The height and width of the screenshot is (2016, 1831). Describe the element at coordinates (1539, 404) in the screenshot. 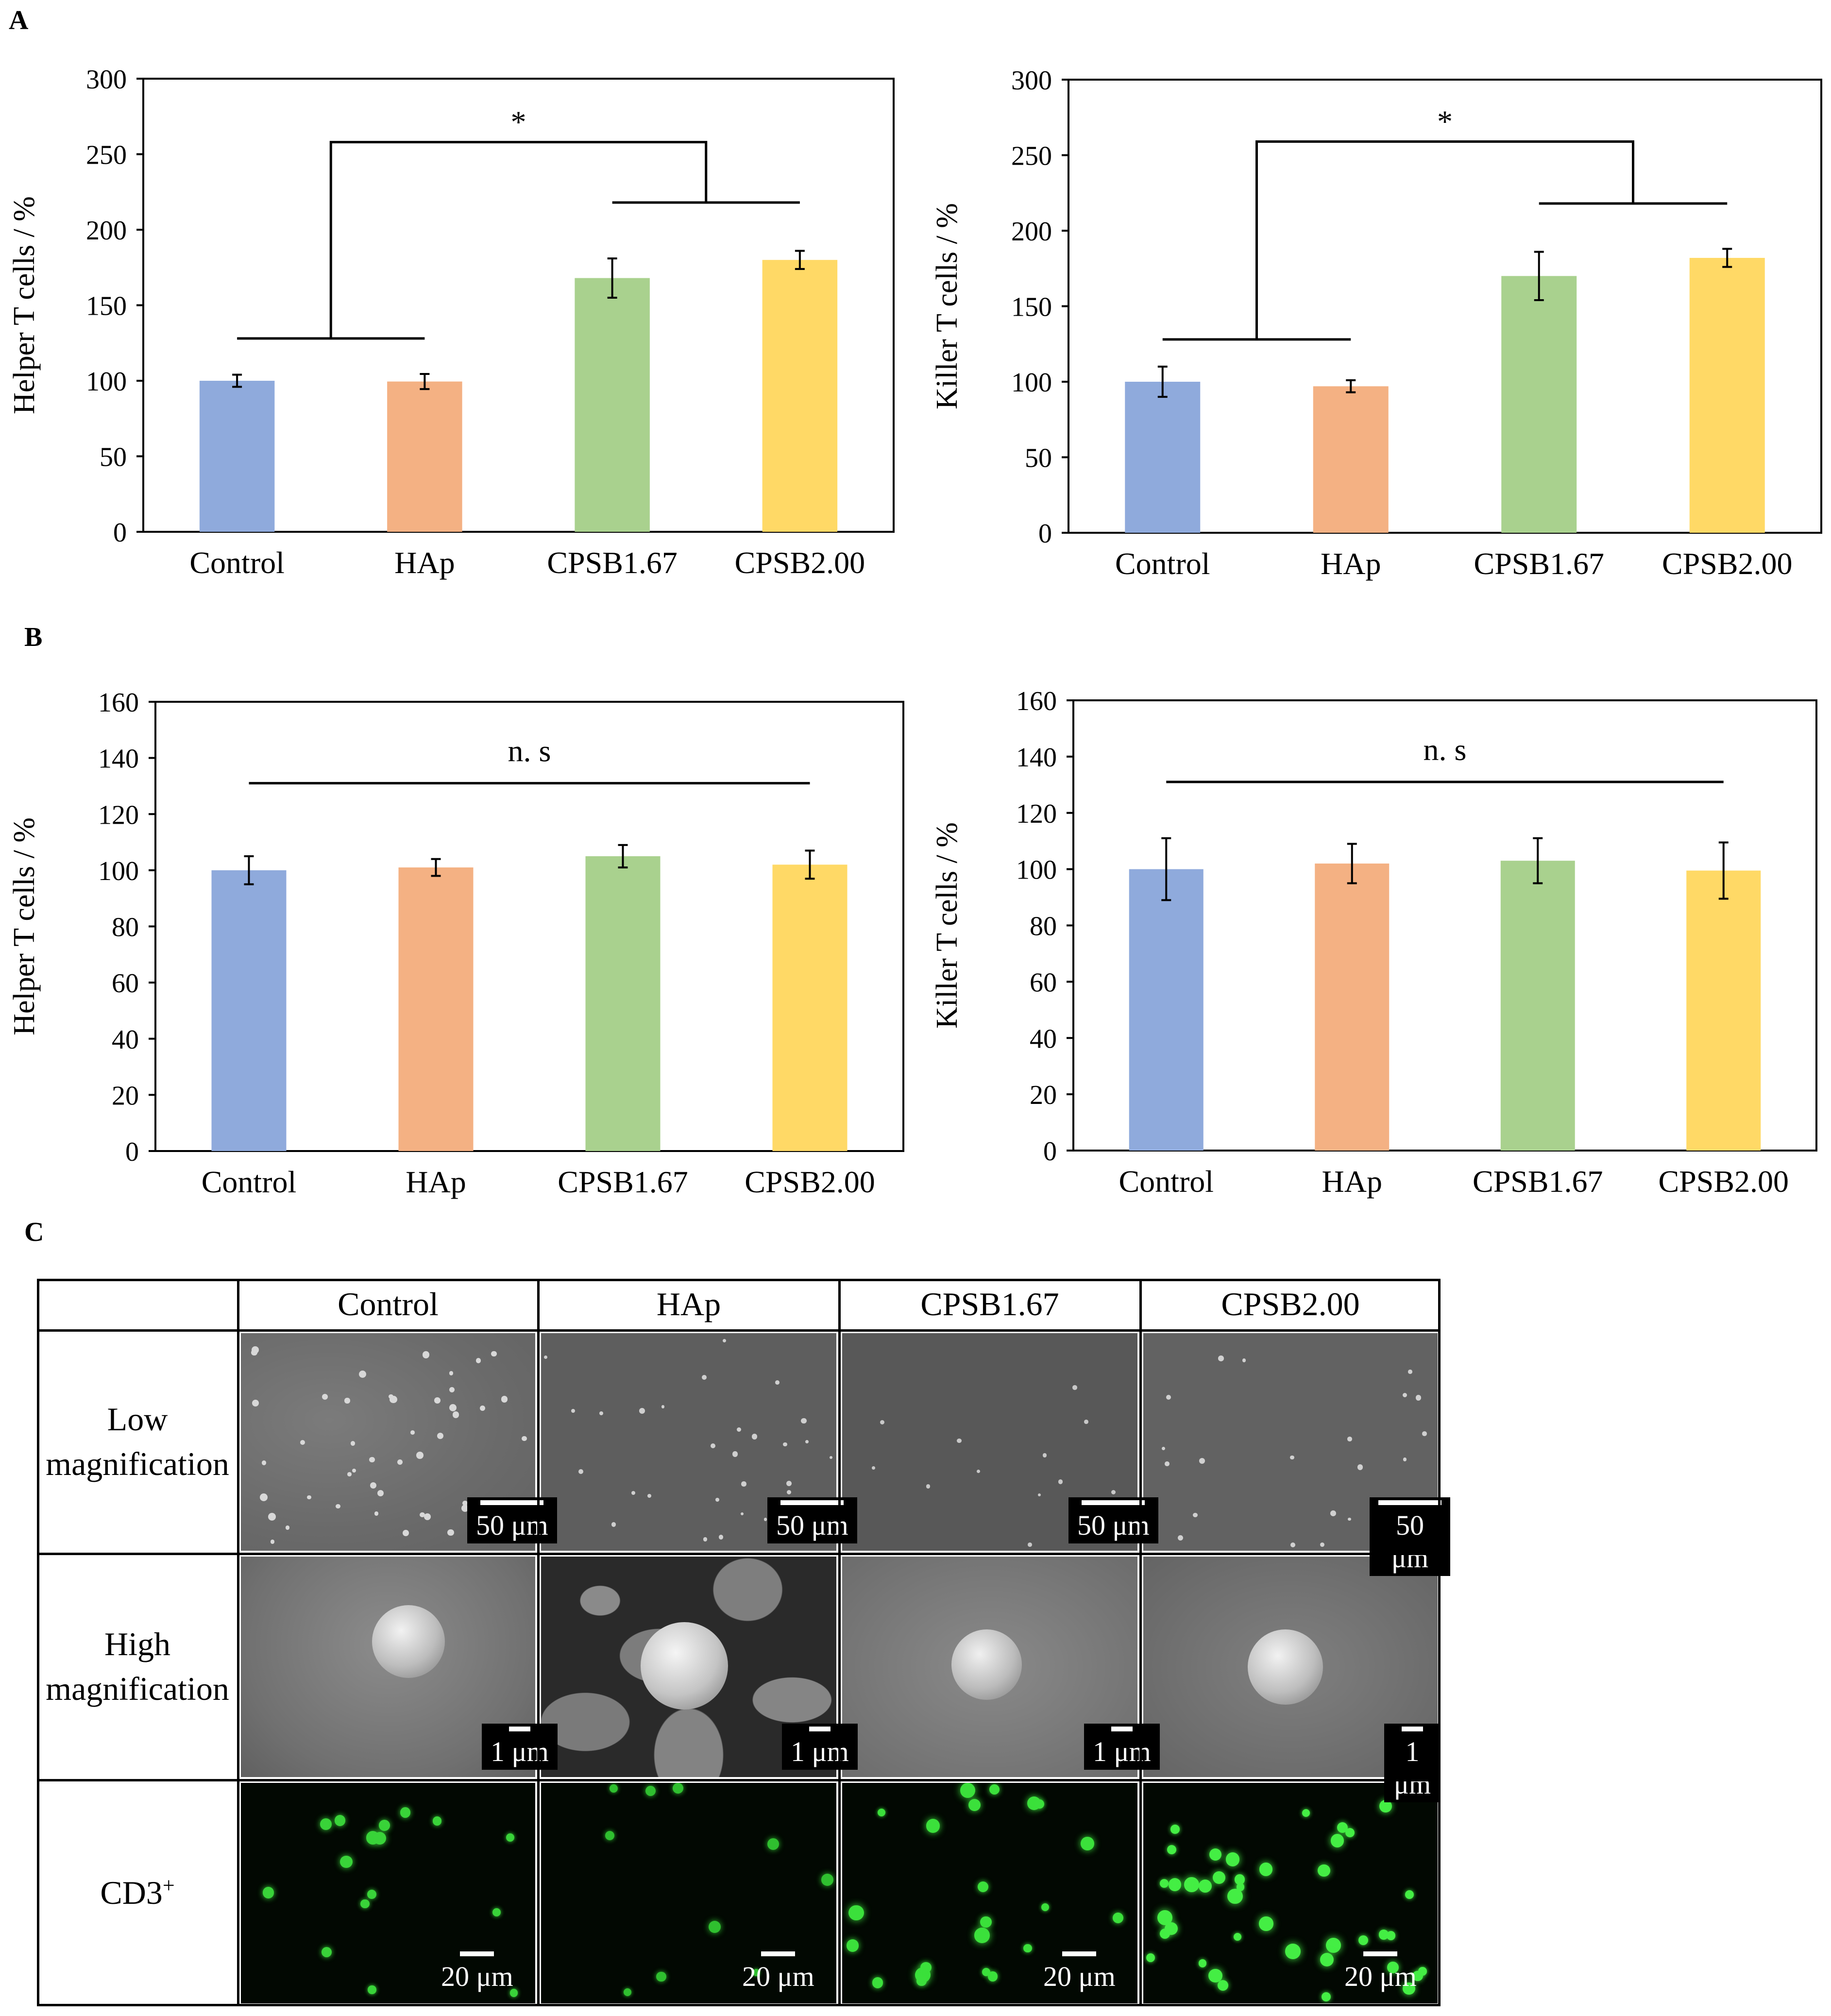

I see `bar-cpsb167` at that location.